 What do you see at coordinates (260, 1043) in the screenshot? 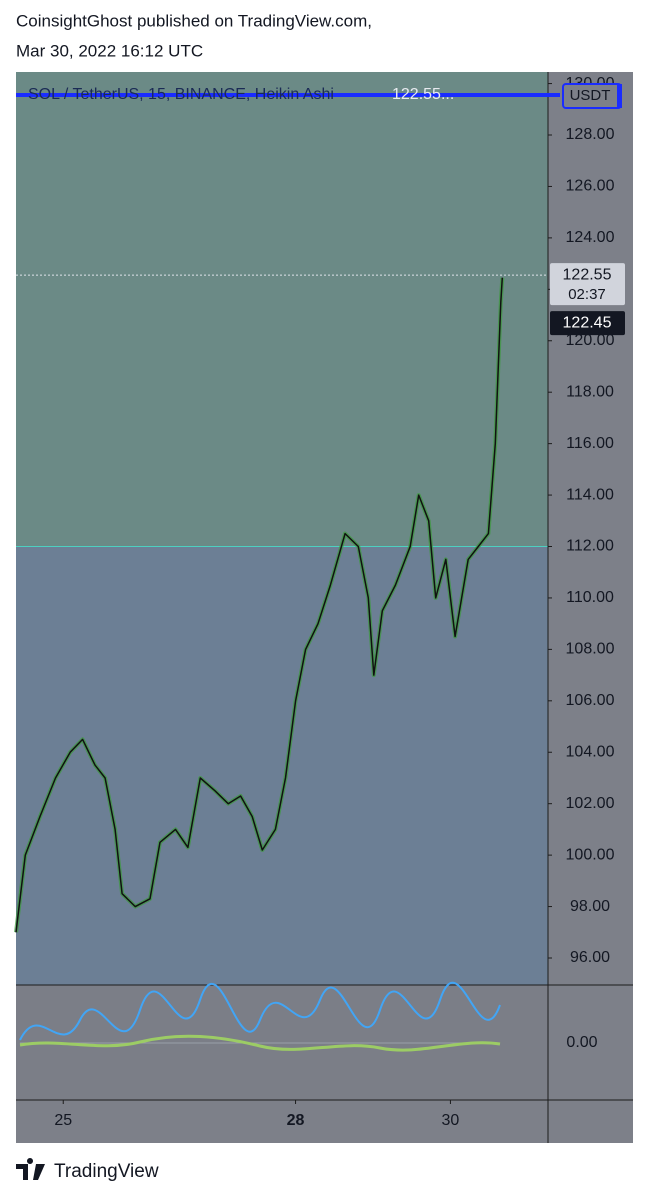
I see `indicator-baseline` at bounding box center [260, 1043].